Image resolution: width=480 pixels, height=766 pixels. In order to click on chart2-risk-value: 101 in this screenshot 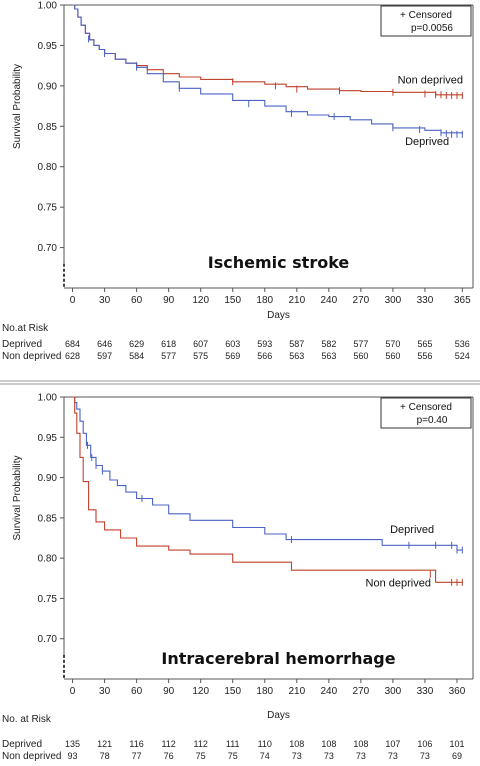, I will do `click(456, 744)`.